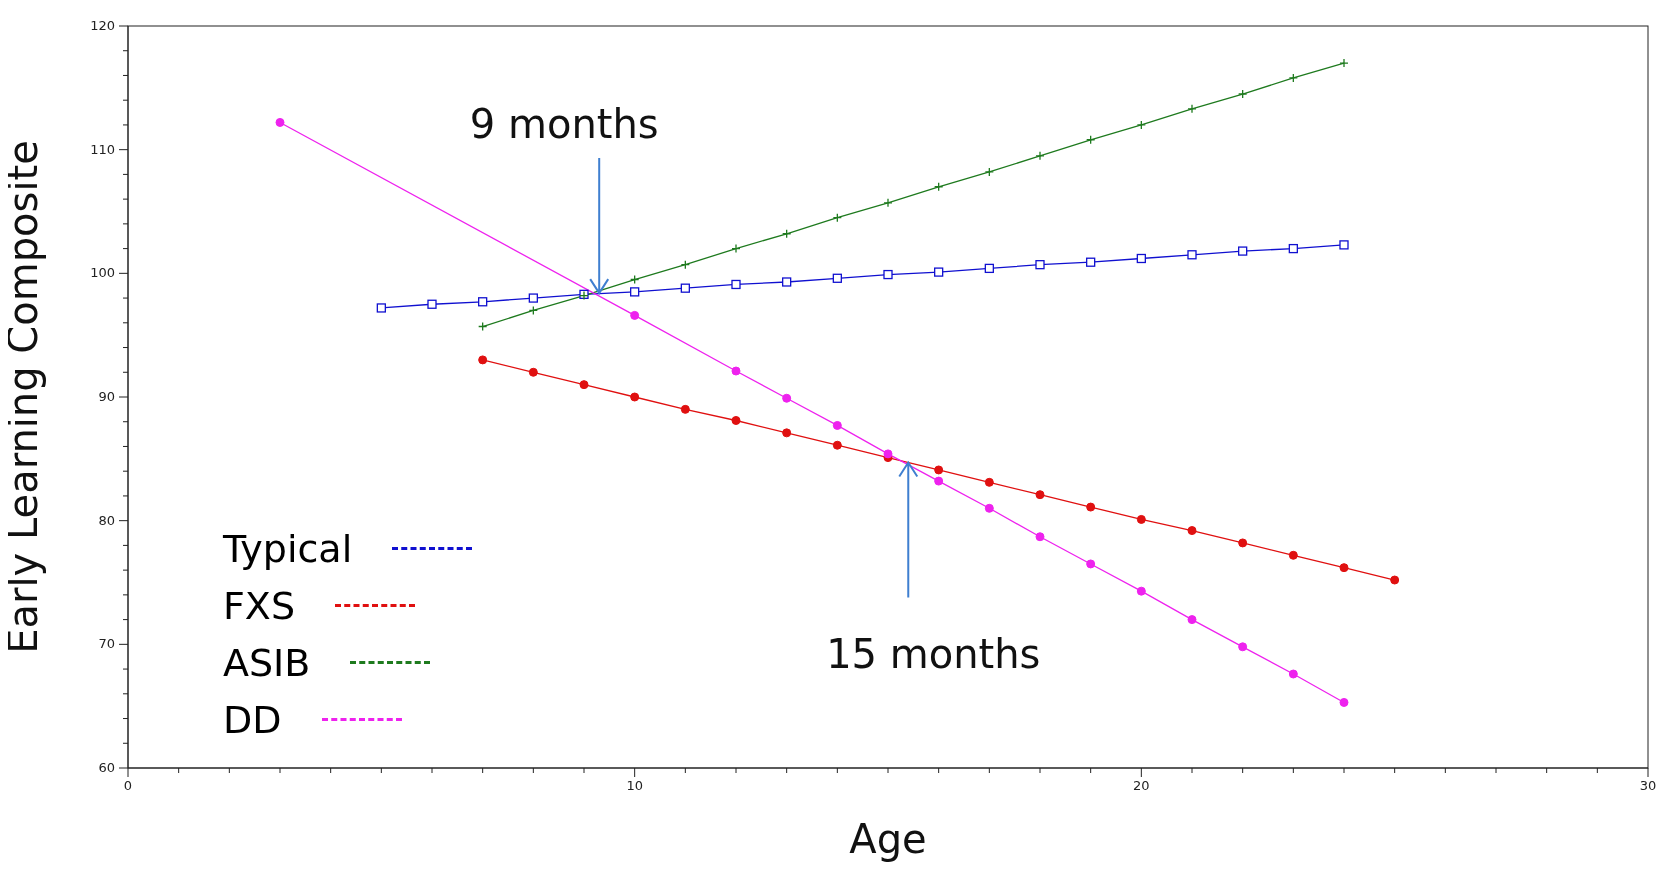 The image size is (1677, 886). Describe the element at coordinates (288, 548) in the screenshot. I see `legend-label: Typical` at that location.